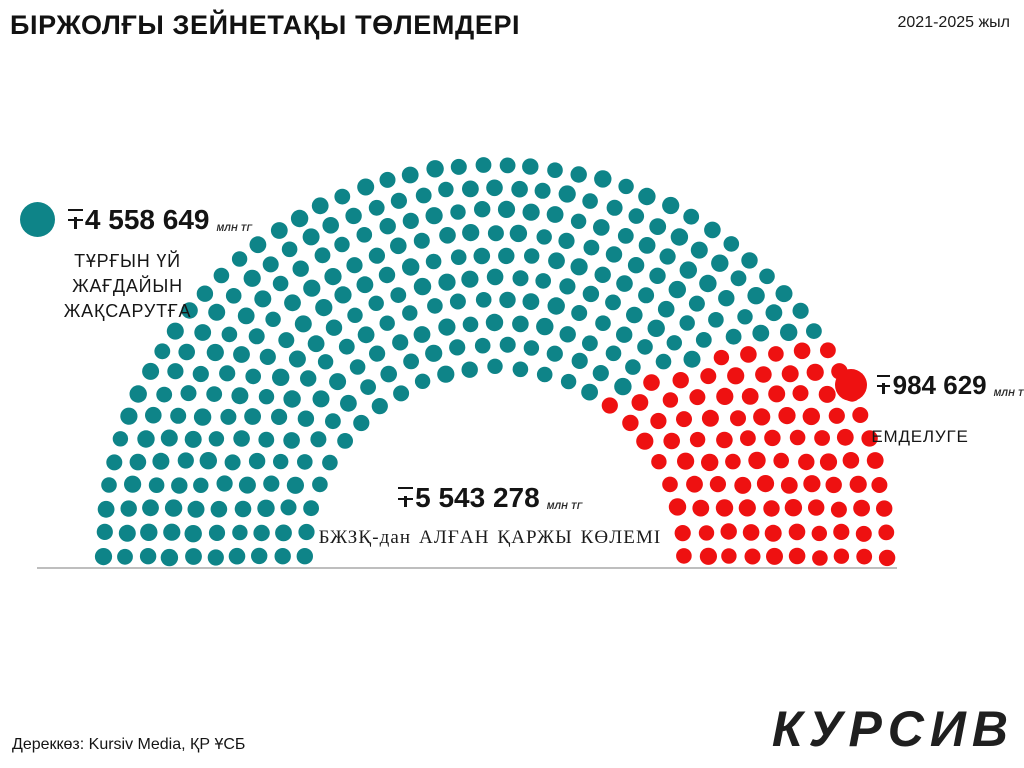  Describe the element at coordinates (1008, 392) in the screenshot. I see `unit-label: МЛН ТГ` at that location.